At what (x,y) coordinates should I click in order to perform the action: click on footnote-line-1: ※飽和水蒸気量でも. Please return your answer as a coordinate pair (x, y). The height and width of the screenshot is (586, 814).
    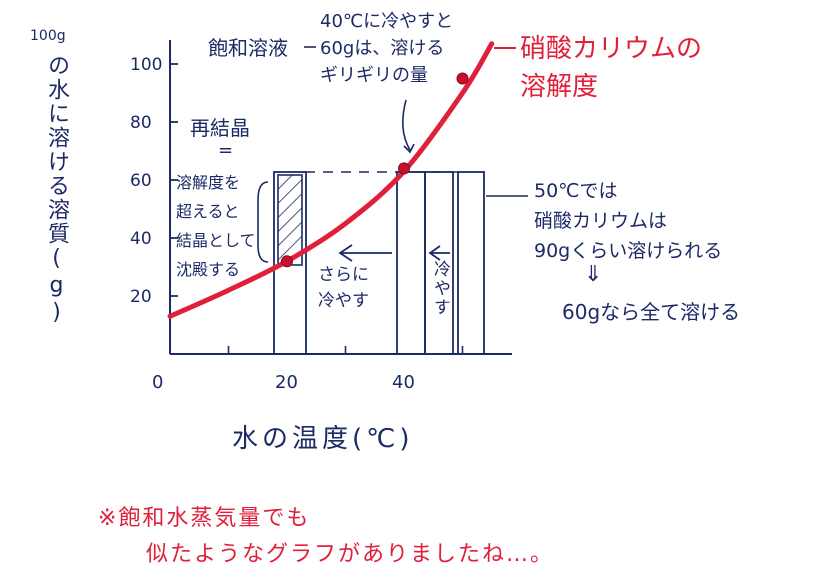
    Looking at the image, I should click on (204, 518).